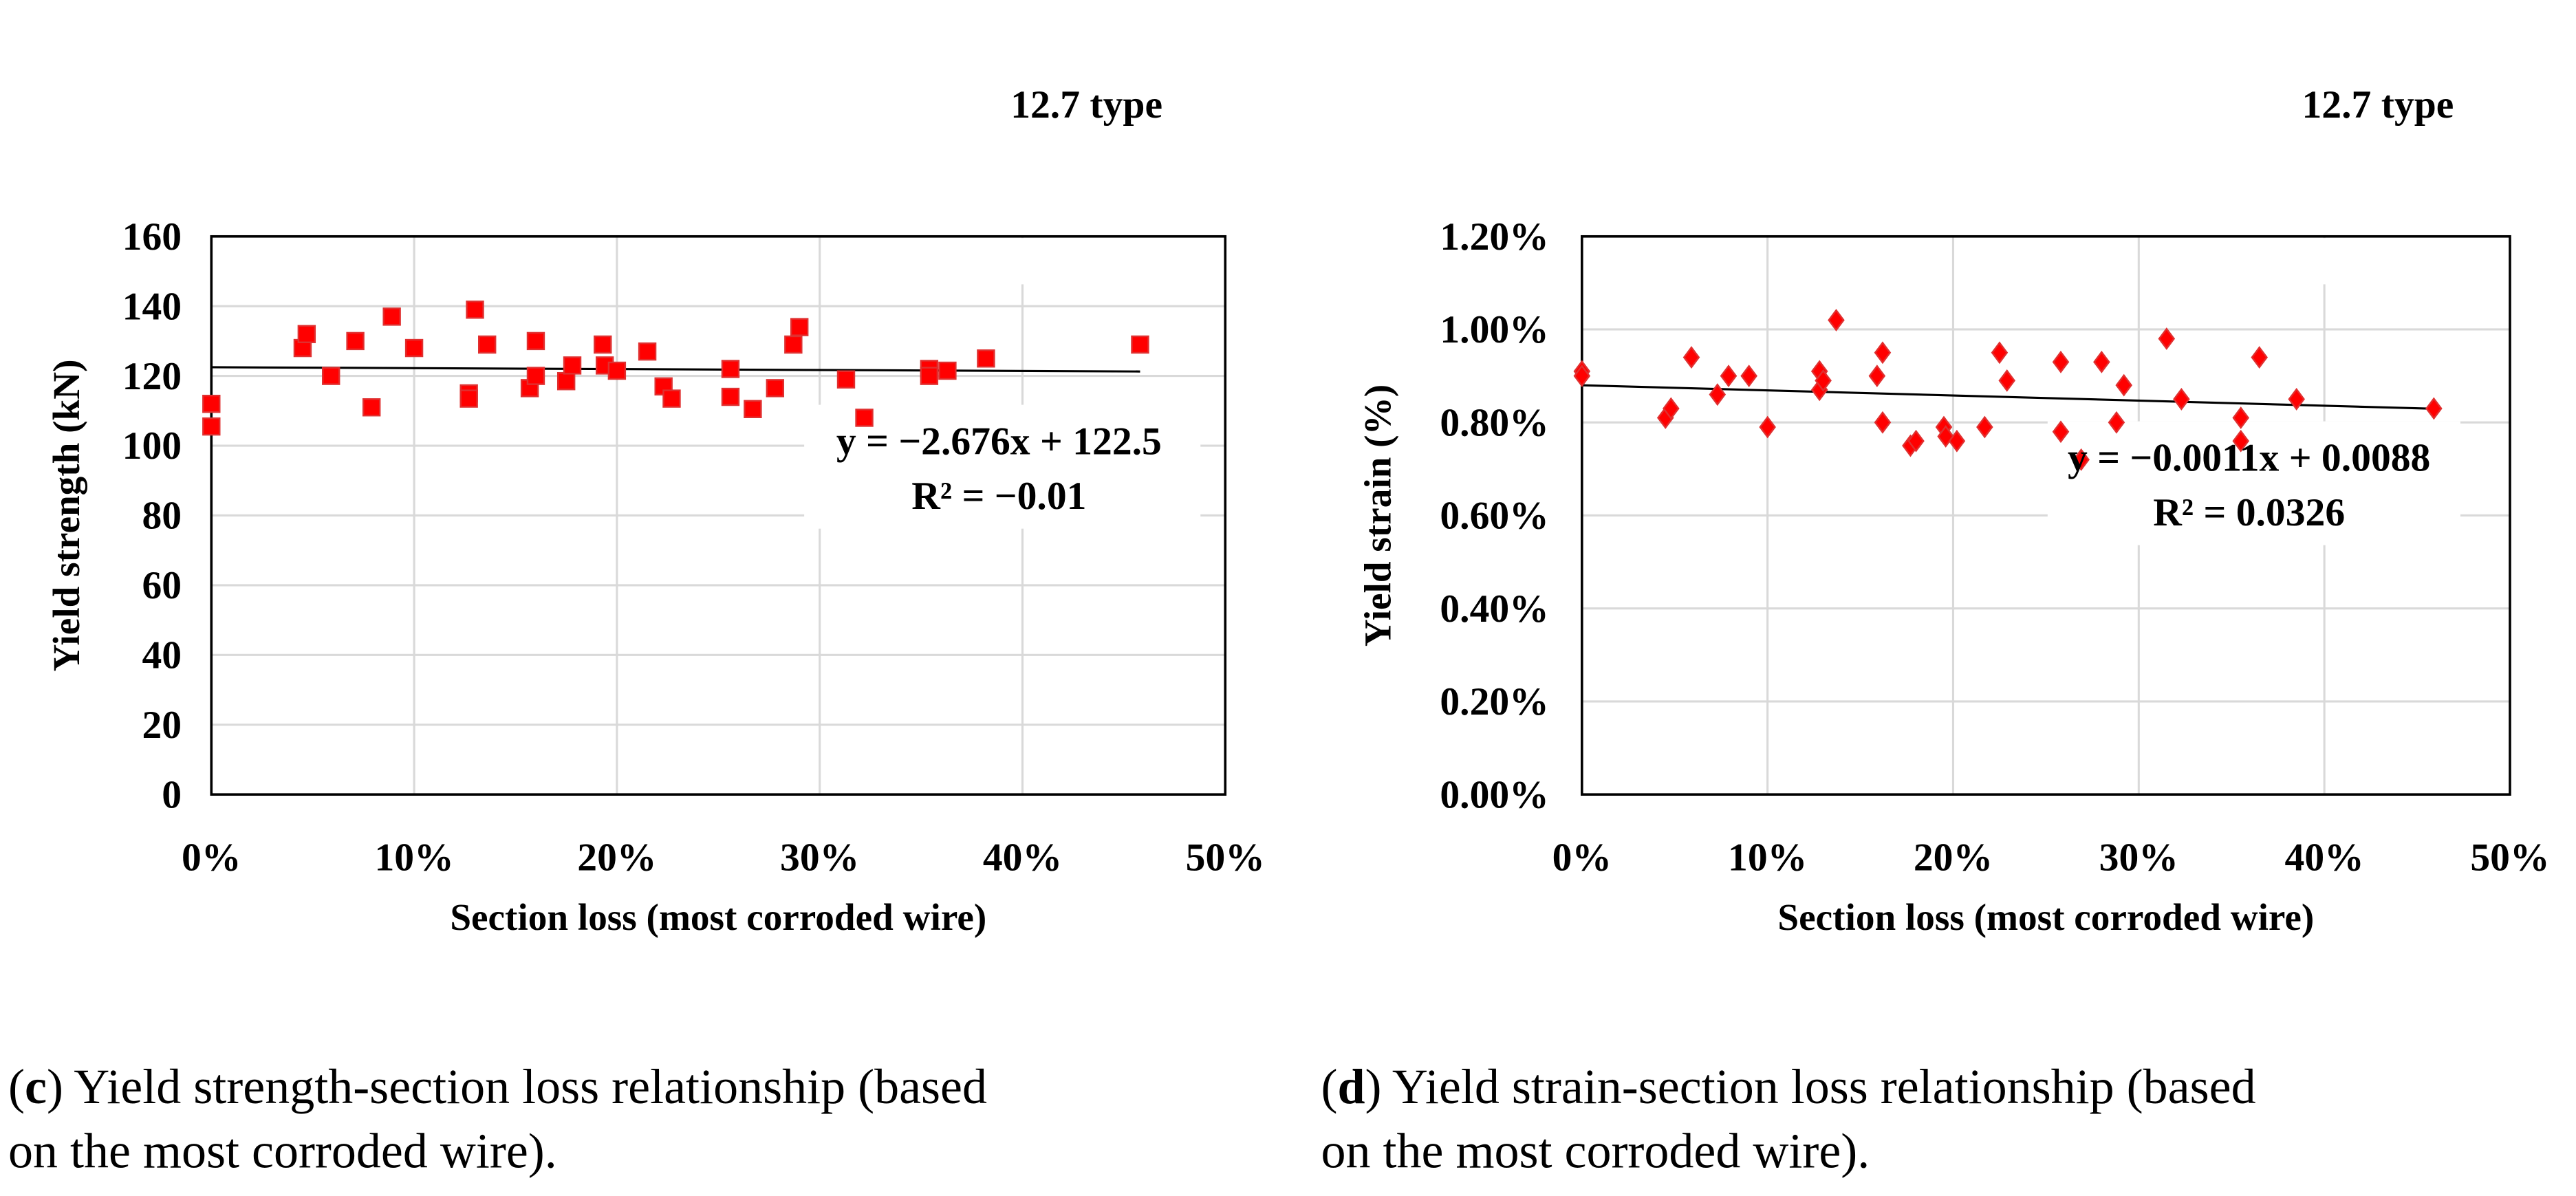 This screenshot has height=1196, width=2576. Describe the element at coordinates (1494, 422) in the screenshot. I see `y-tick-label: 0.80%` at that location.